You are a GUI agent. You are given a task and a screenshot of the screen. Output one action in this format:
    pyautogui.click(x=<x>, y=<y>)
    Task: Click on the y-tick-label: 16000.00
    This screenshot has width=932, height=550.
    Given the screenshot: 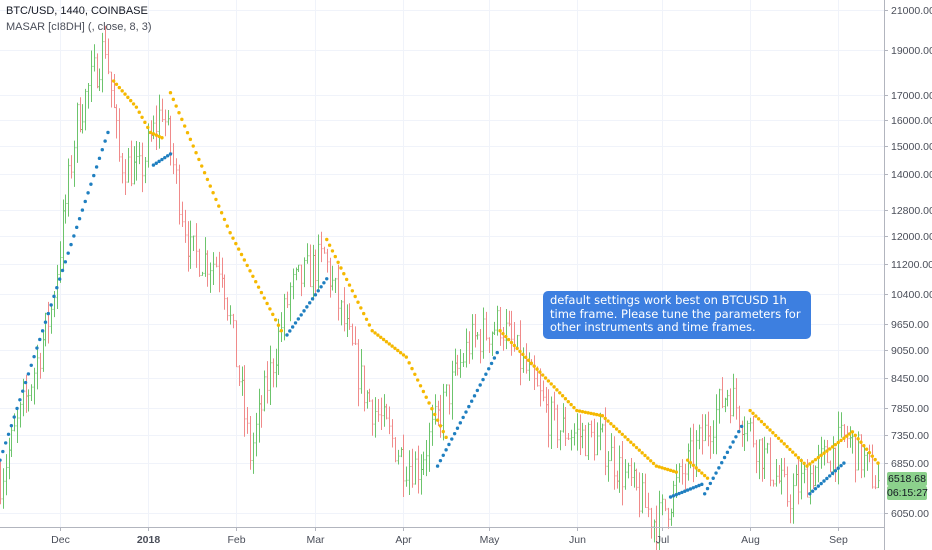 What is the action you would take?
    pyautogui.click(x=911, y=121)
    